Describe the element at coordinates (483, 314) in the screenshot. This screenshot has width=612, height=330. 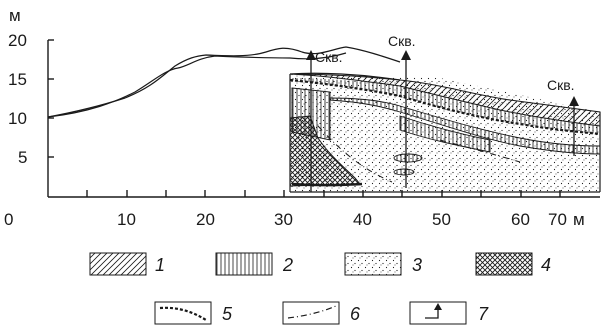
I see `legend-num-7: 7` at that location.